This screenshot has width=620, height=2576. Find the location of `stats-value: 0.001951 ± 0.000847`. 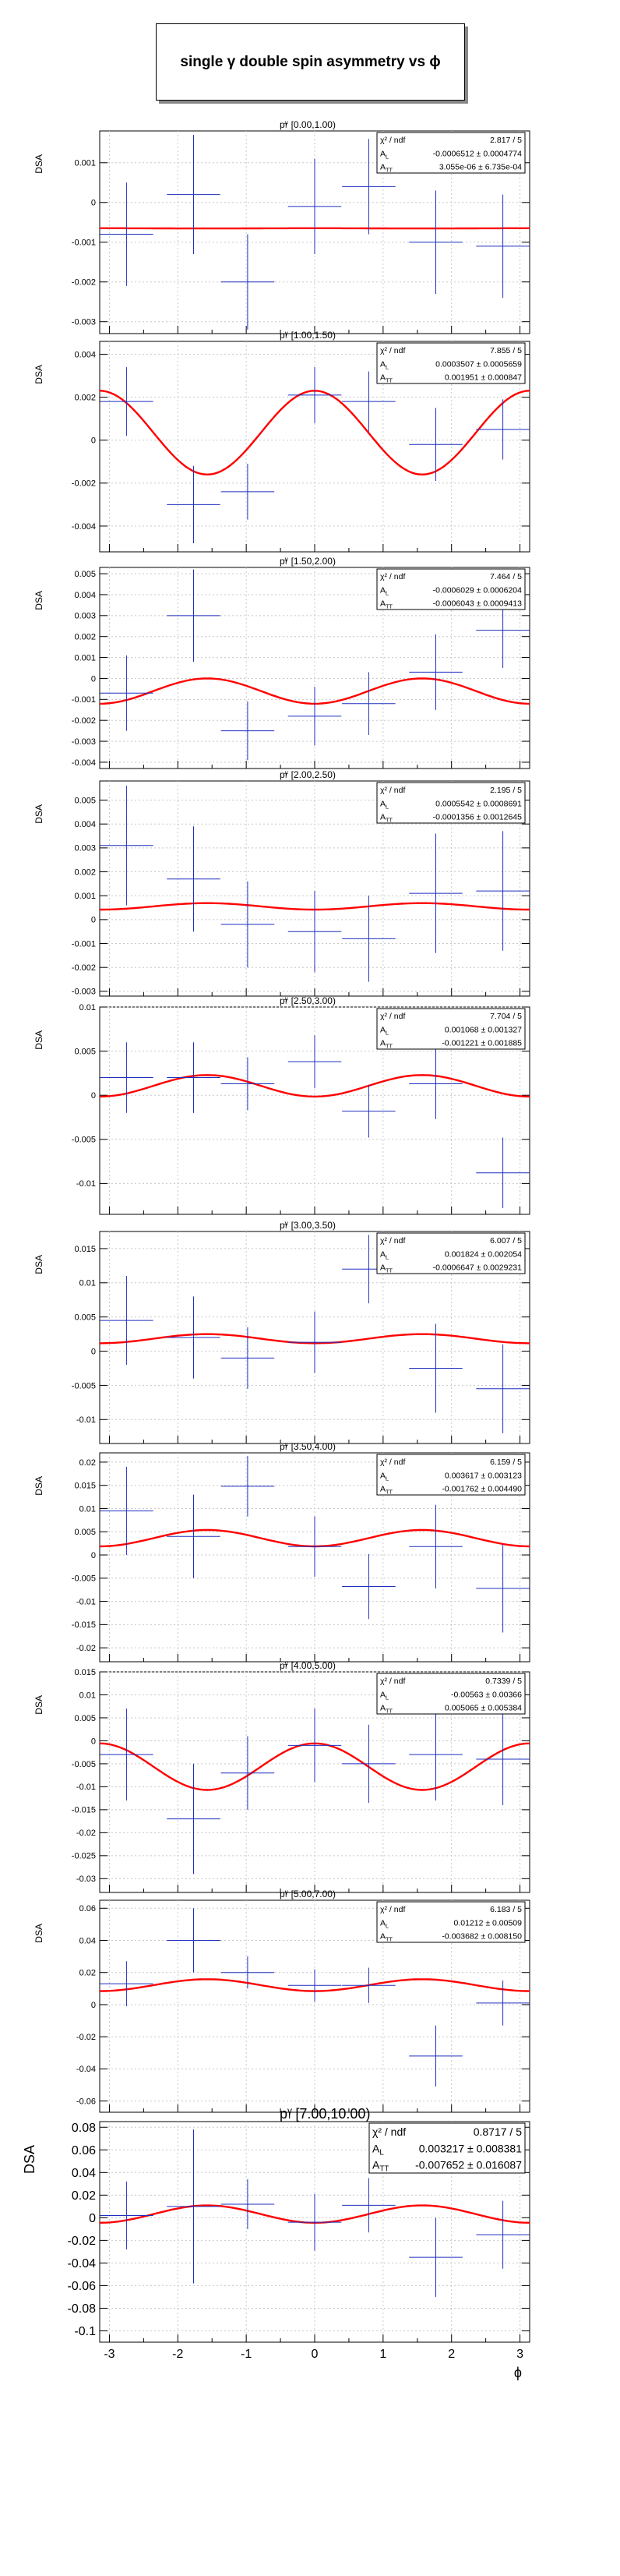

stats-value: 0.001951 ± 0.000847 is located at coordinates (483, 378).